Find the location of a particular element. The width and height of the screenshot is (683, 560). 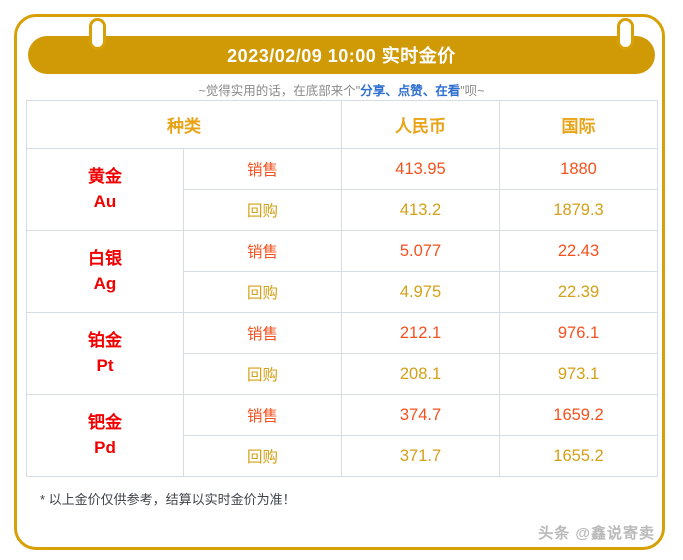

value-buyback-international: 1879.3 is located at coordinates (578, 210).